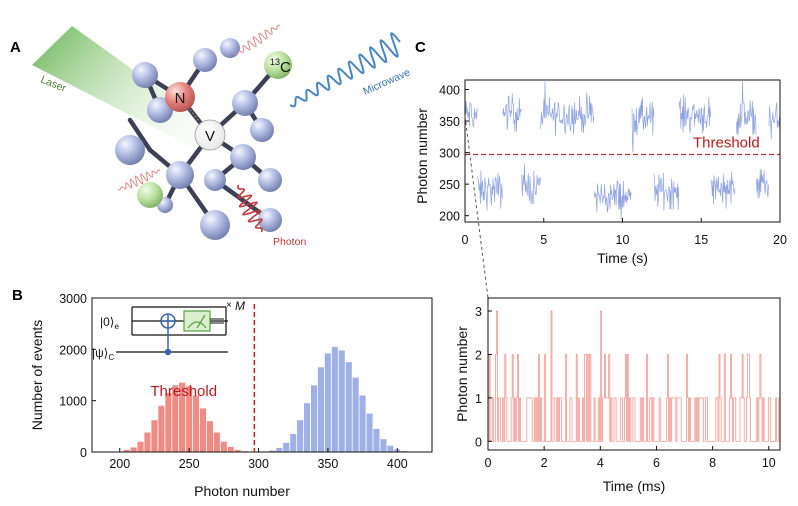  I want to click on trace-seconds-y-tick-label: 400, so click(449, 90).